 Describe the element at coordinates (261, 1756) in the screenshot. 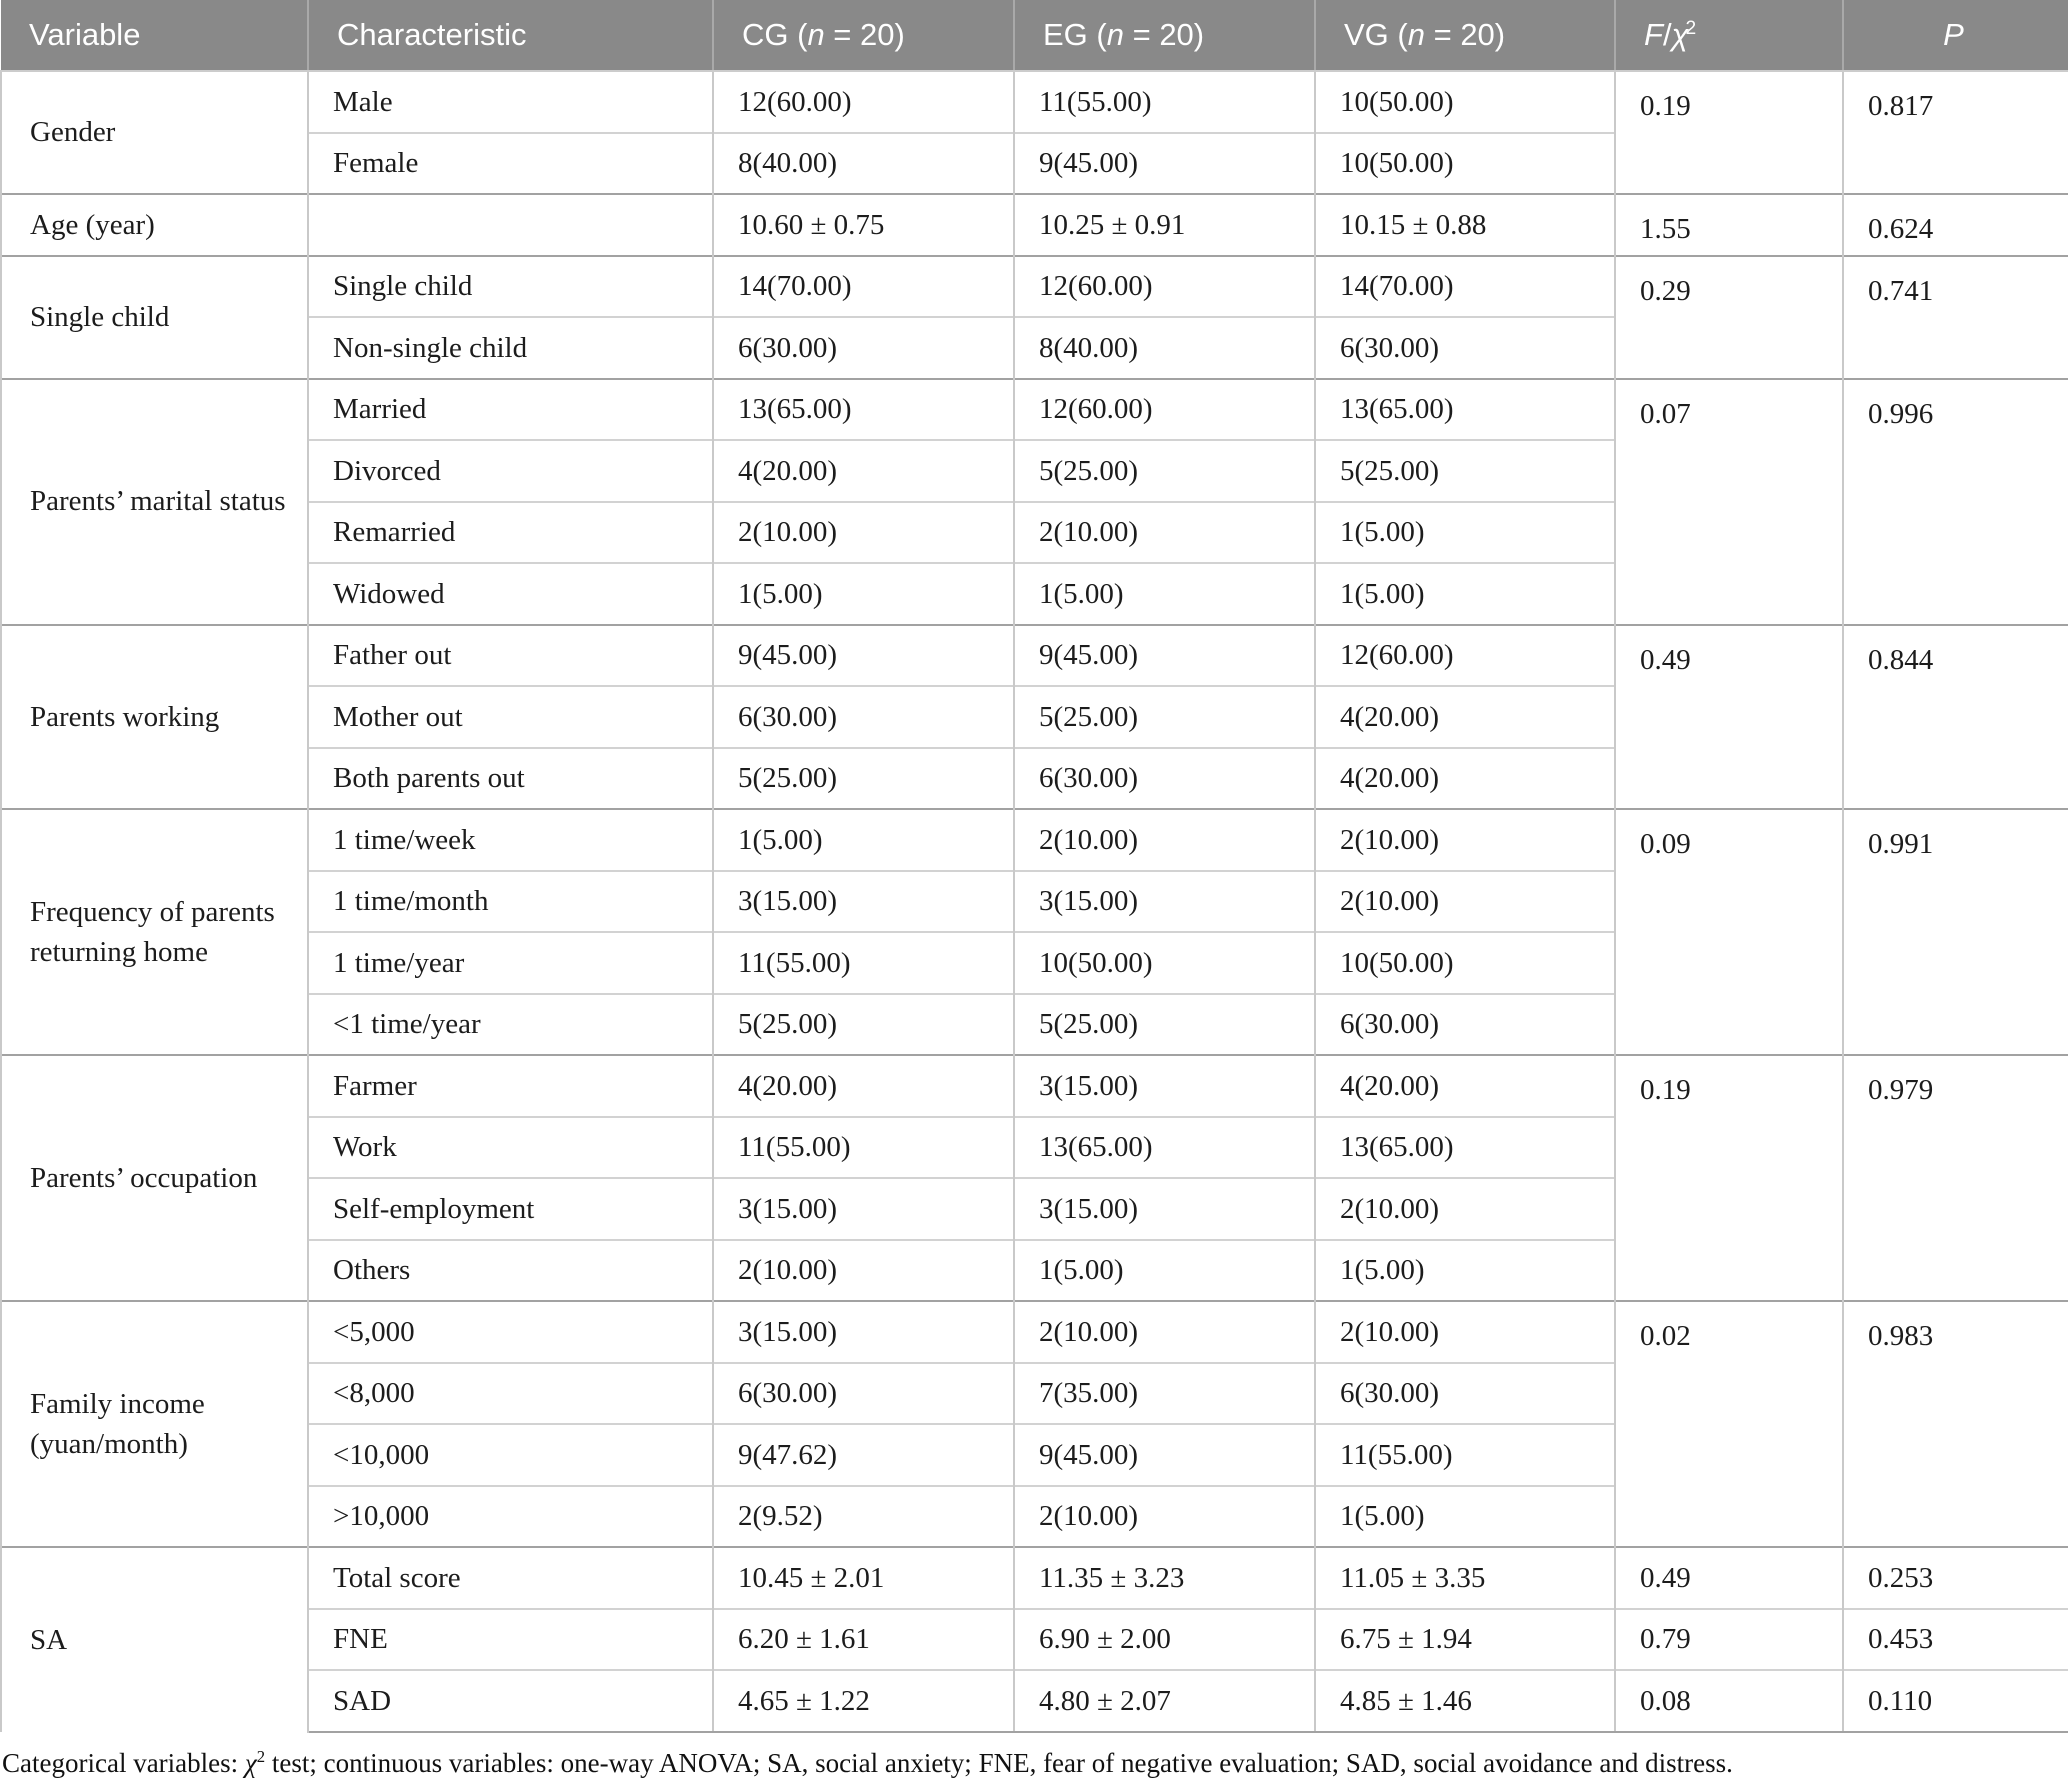

I see `footnote-chi-superscript: 2` at that location.